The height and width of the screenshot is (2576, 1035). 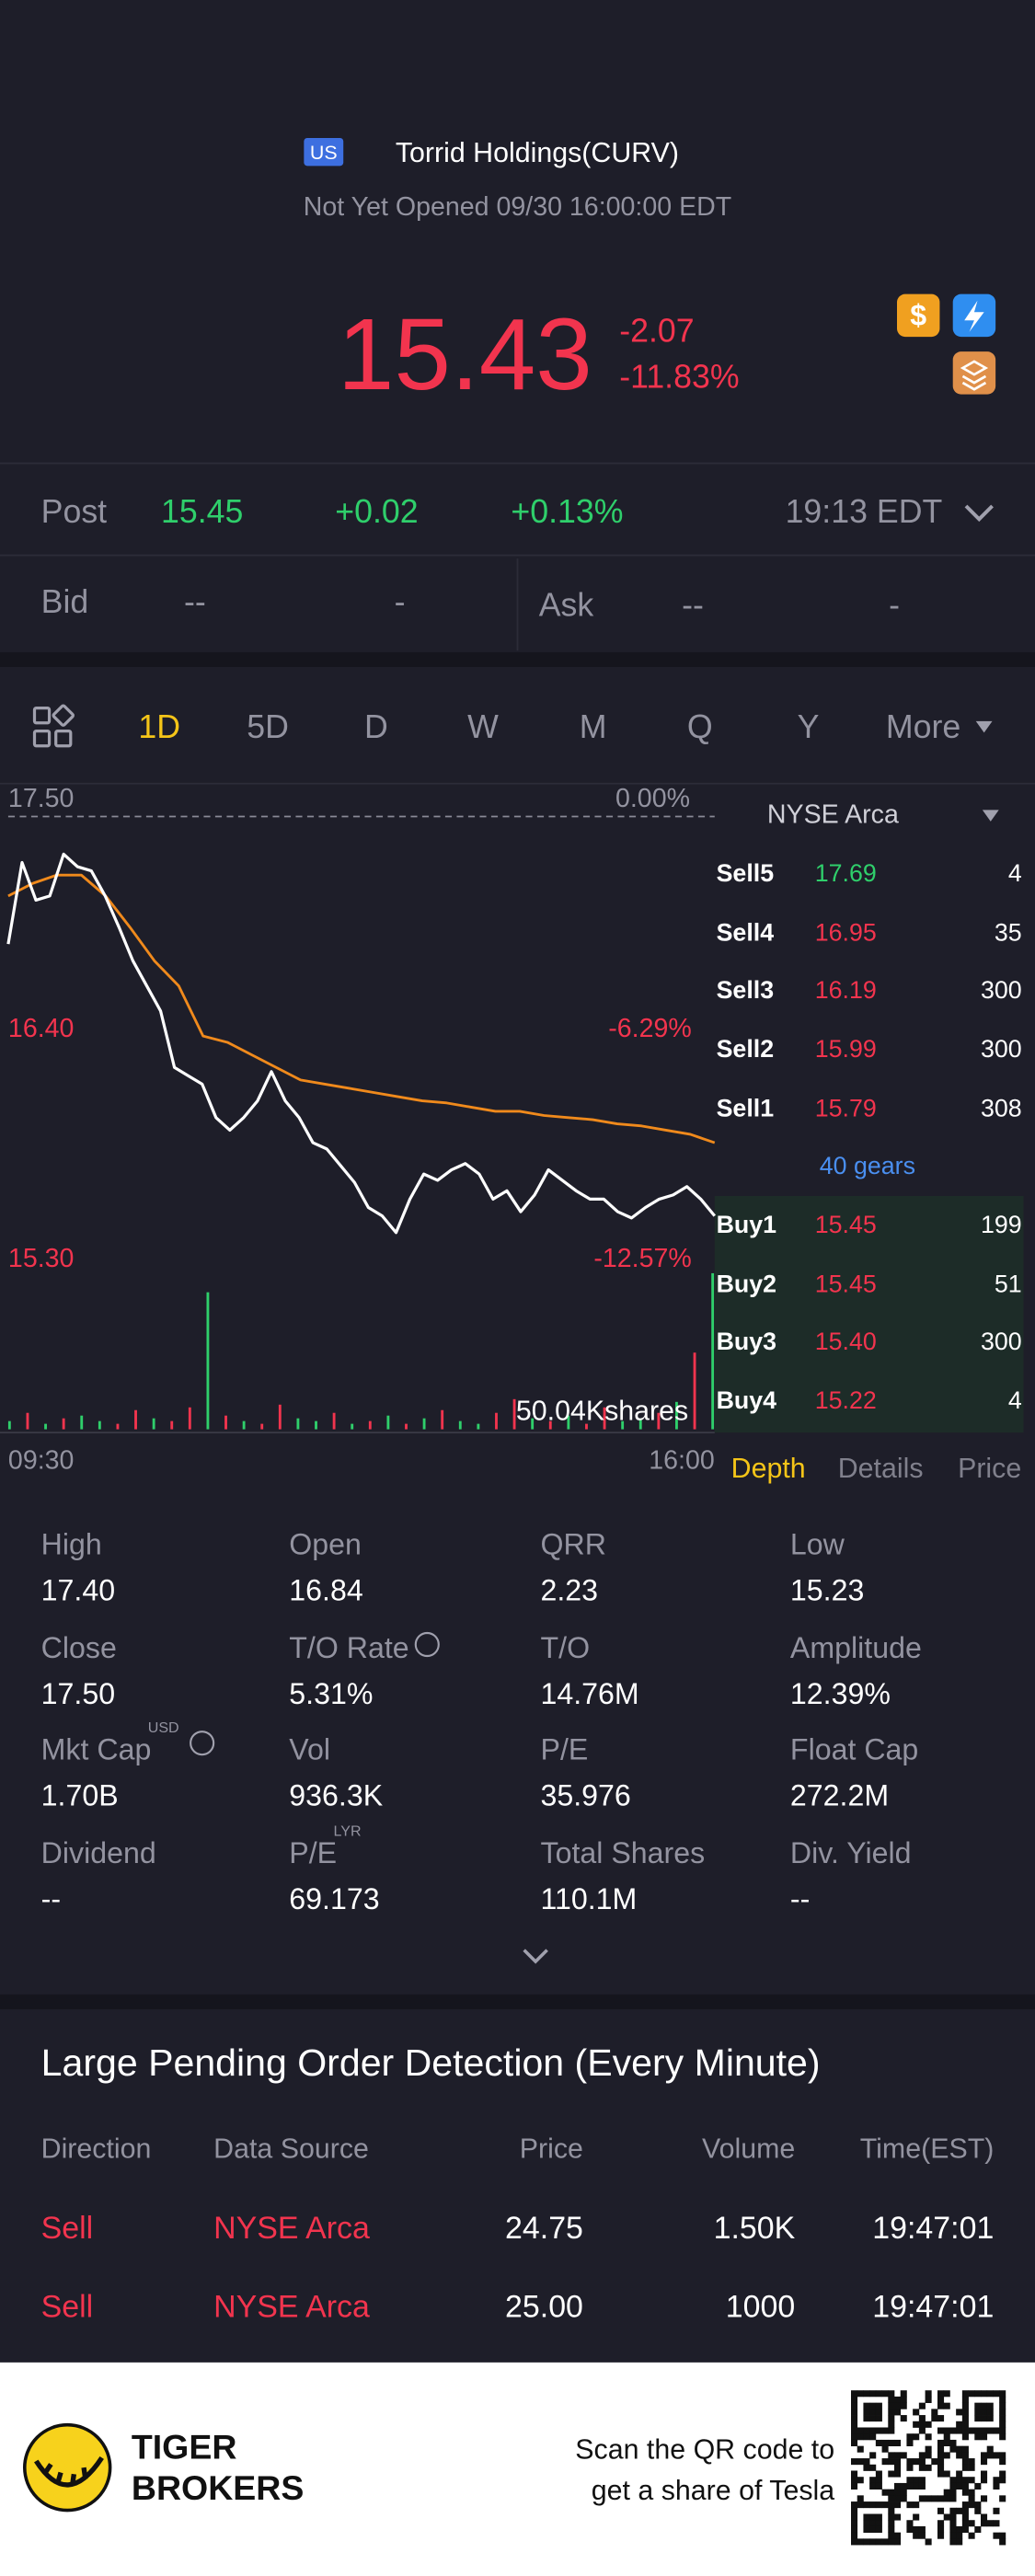 What do you see at coordinates (991, 816) in the screenshot?
I see `exchange-arrow` at bounding box center [991, 816].